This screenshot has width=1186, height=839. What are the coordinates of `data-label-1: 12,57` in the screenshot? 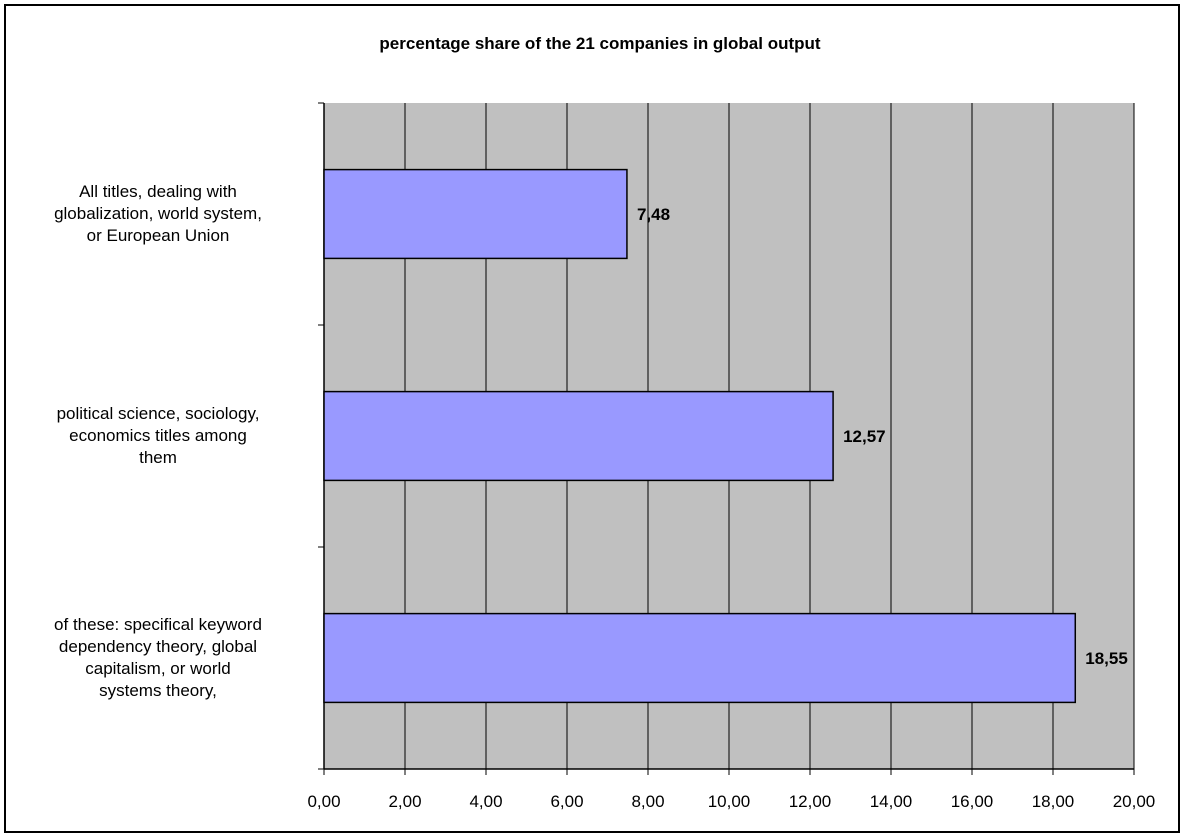 It's located at (864, 436).